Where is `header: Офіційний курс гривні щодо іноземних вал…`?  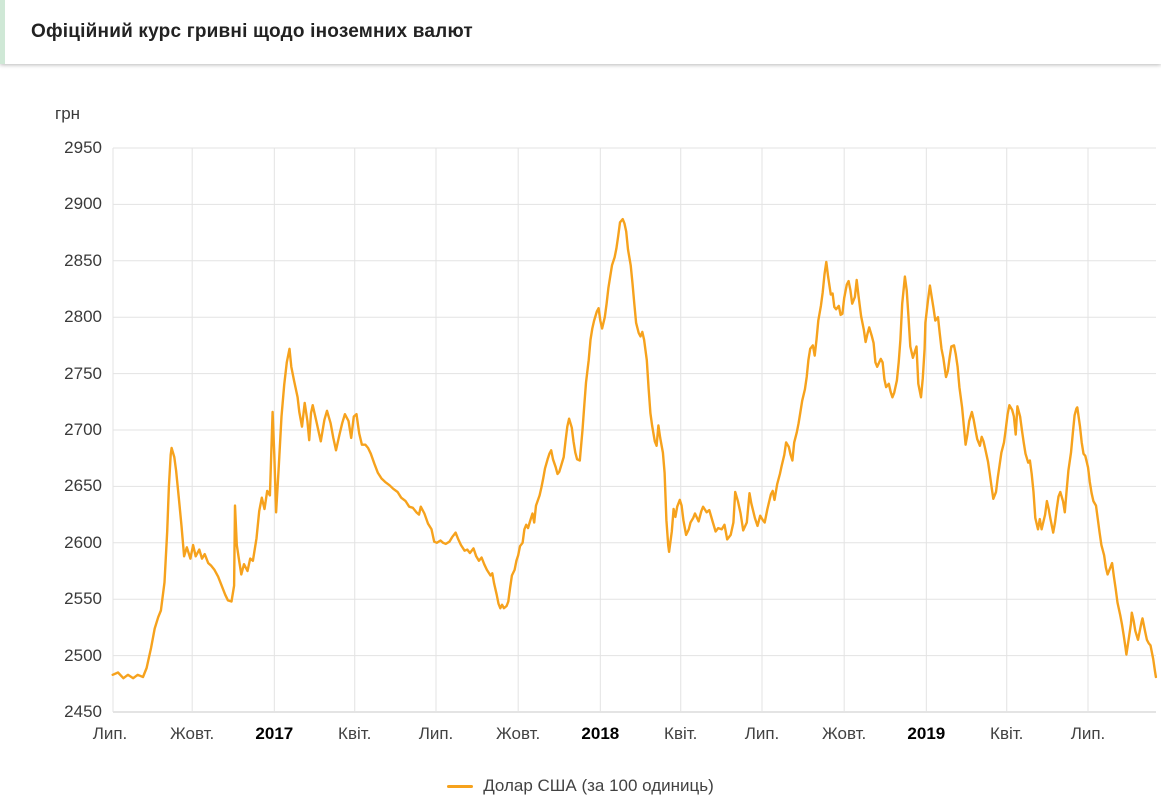 header: Офіційний курс гривні щодо іноземних вал… is located at coordinates (580, 32).